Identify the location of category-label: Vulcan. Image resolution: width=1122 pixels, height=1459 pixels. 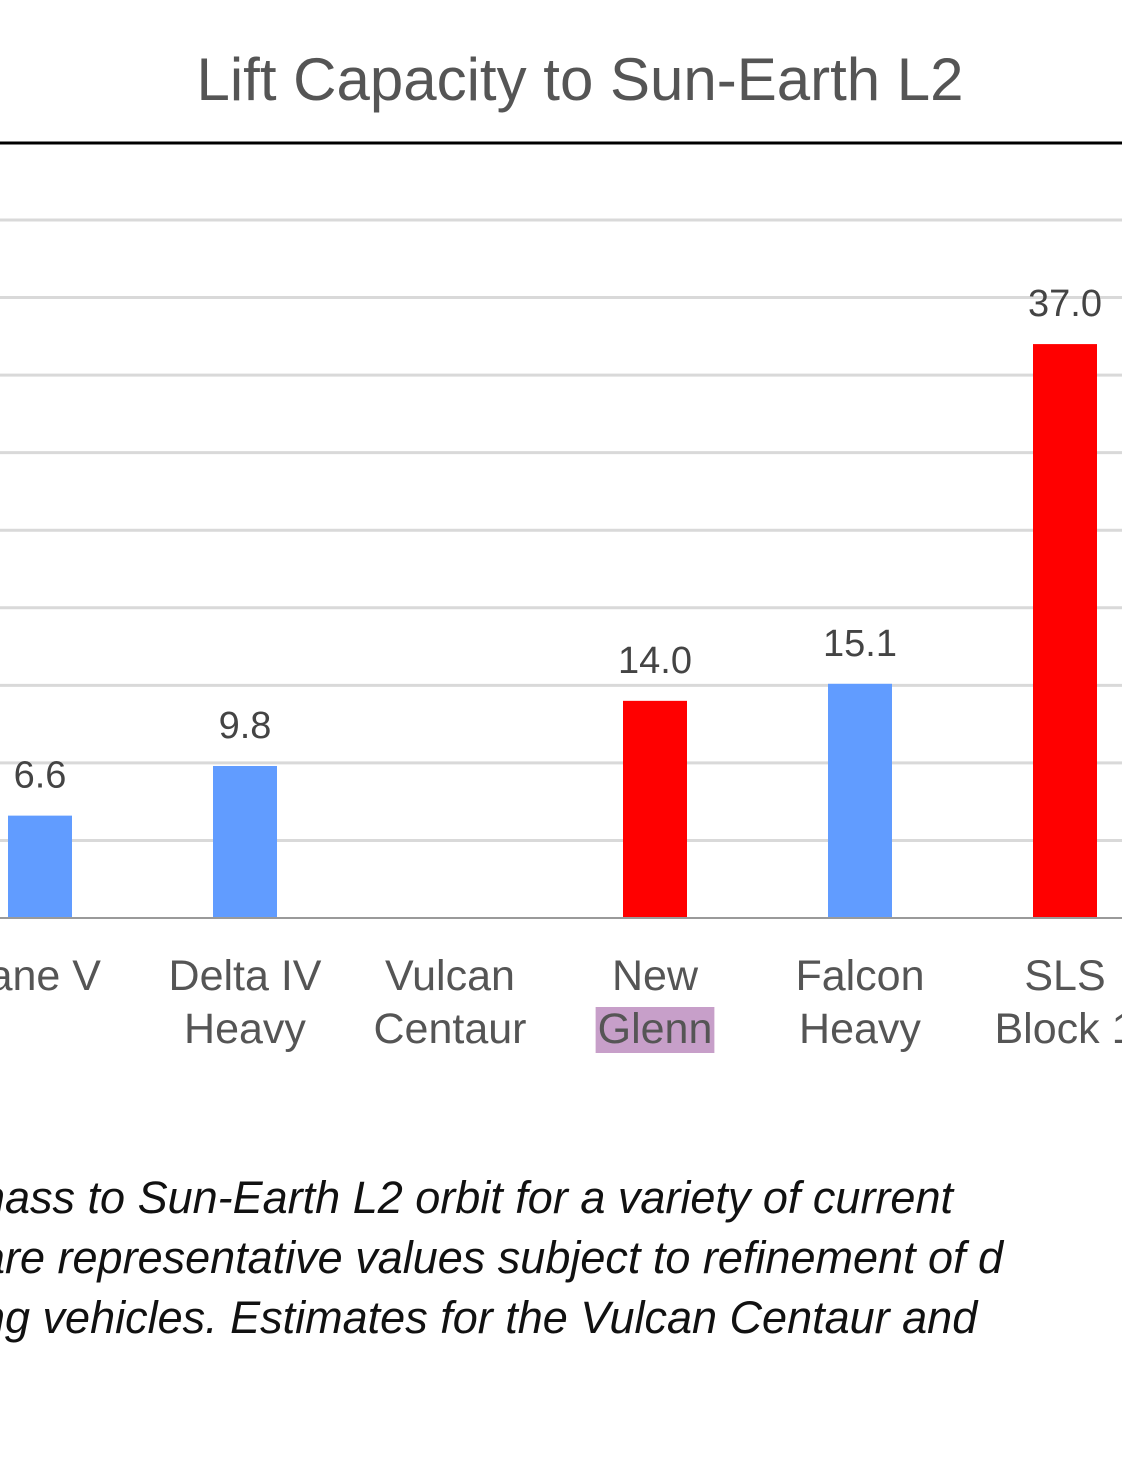
(450, 976).